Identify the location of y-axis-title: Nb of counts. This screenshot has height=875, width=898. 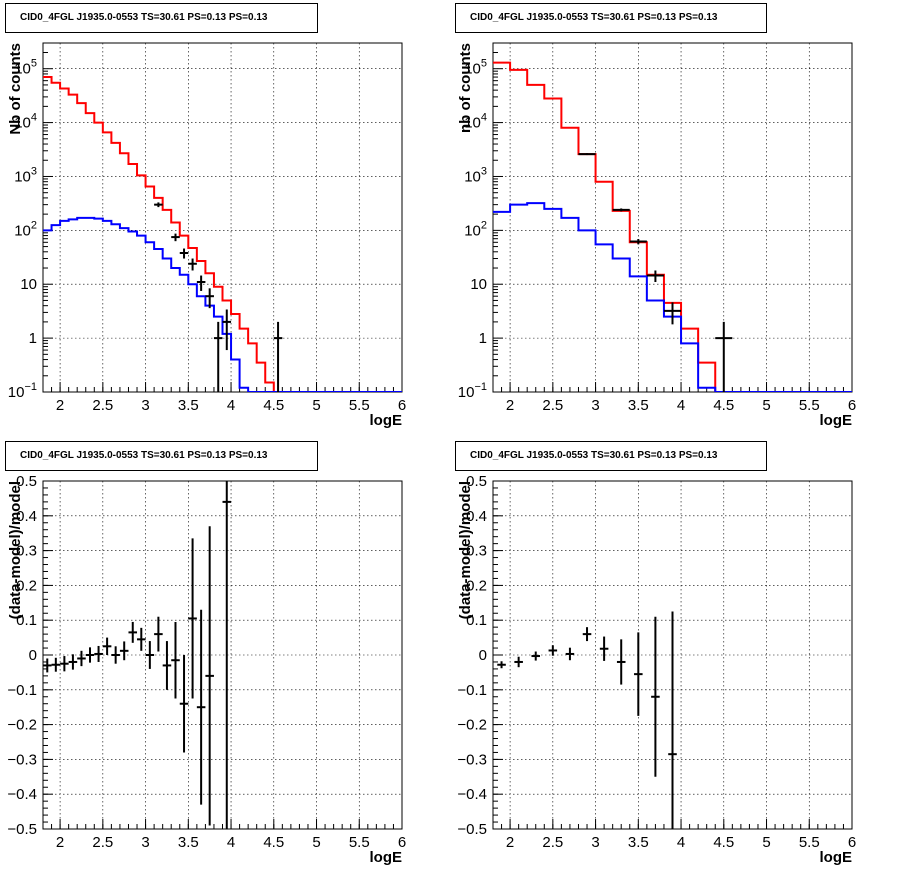
(15, 89).